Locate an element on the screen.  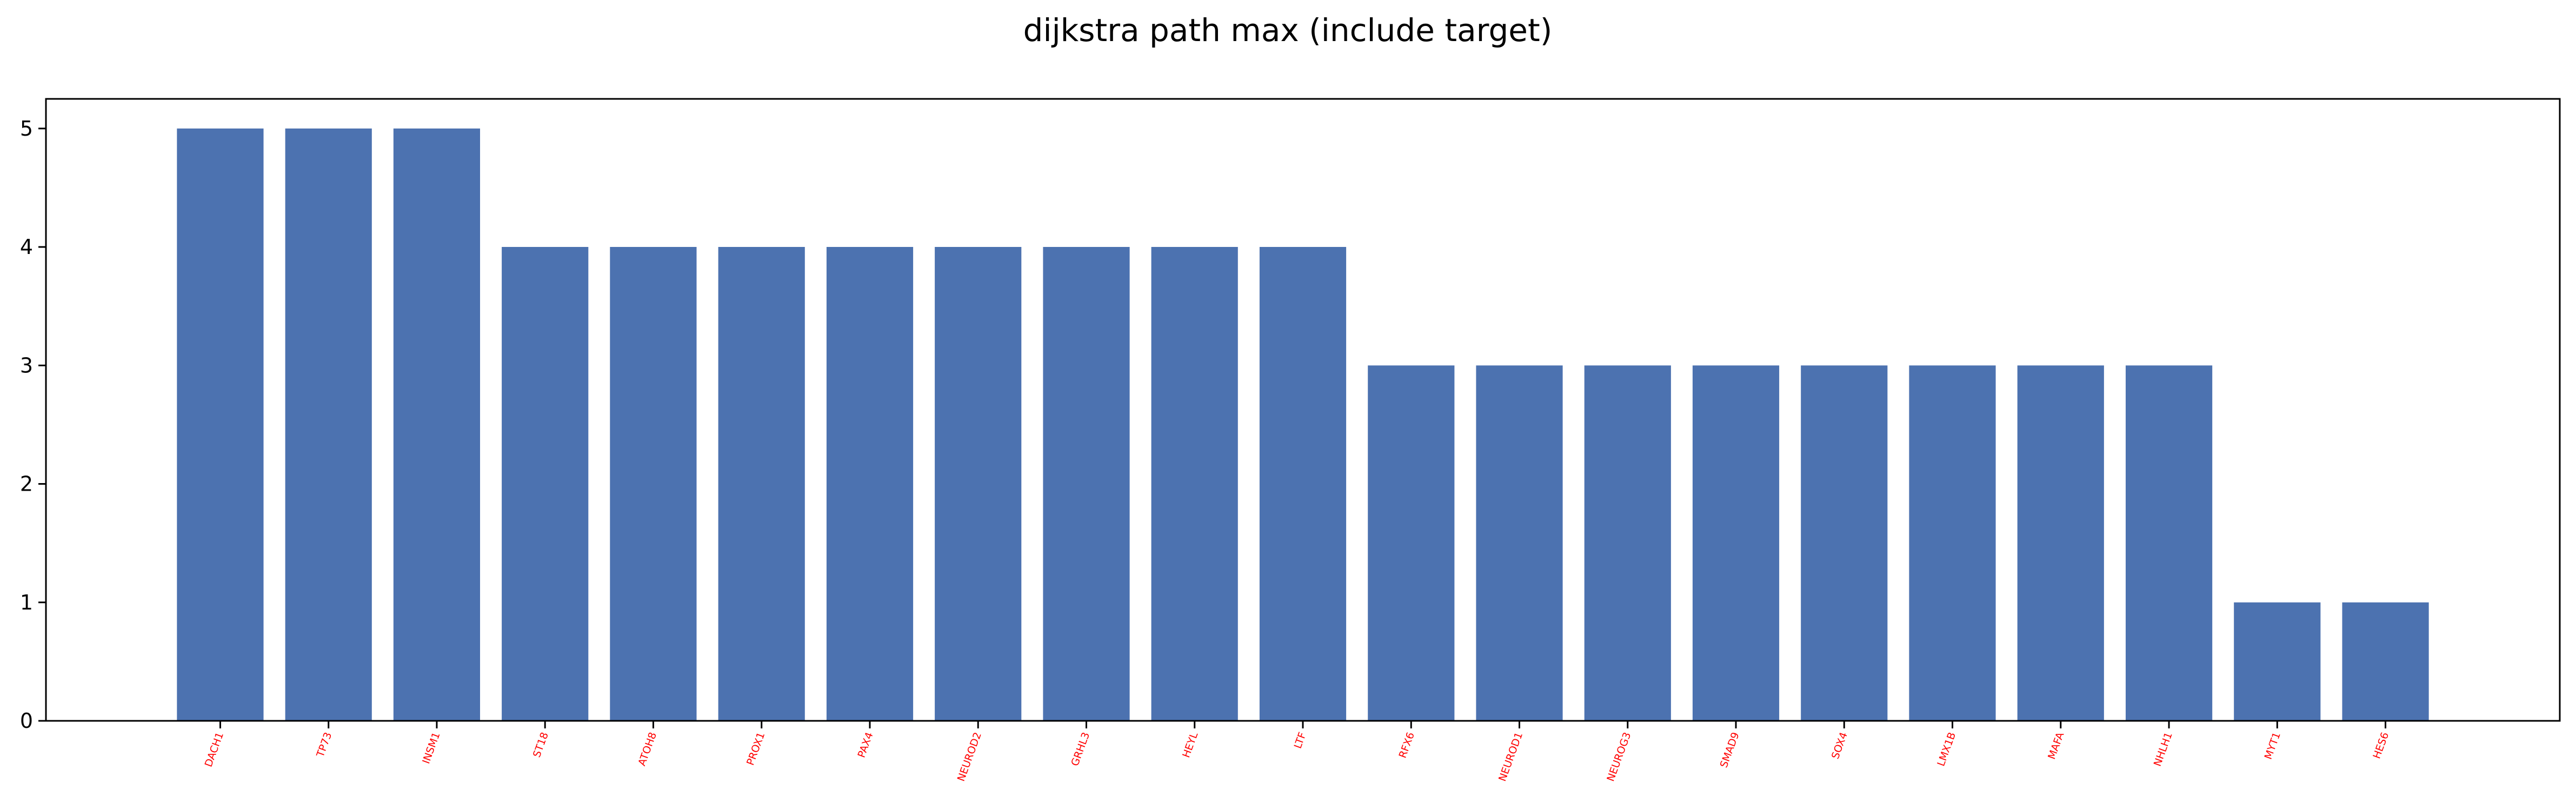
bar-st18 is located at coordinates (545, 484).